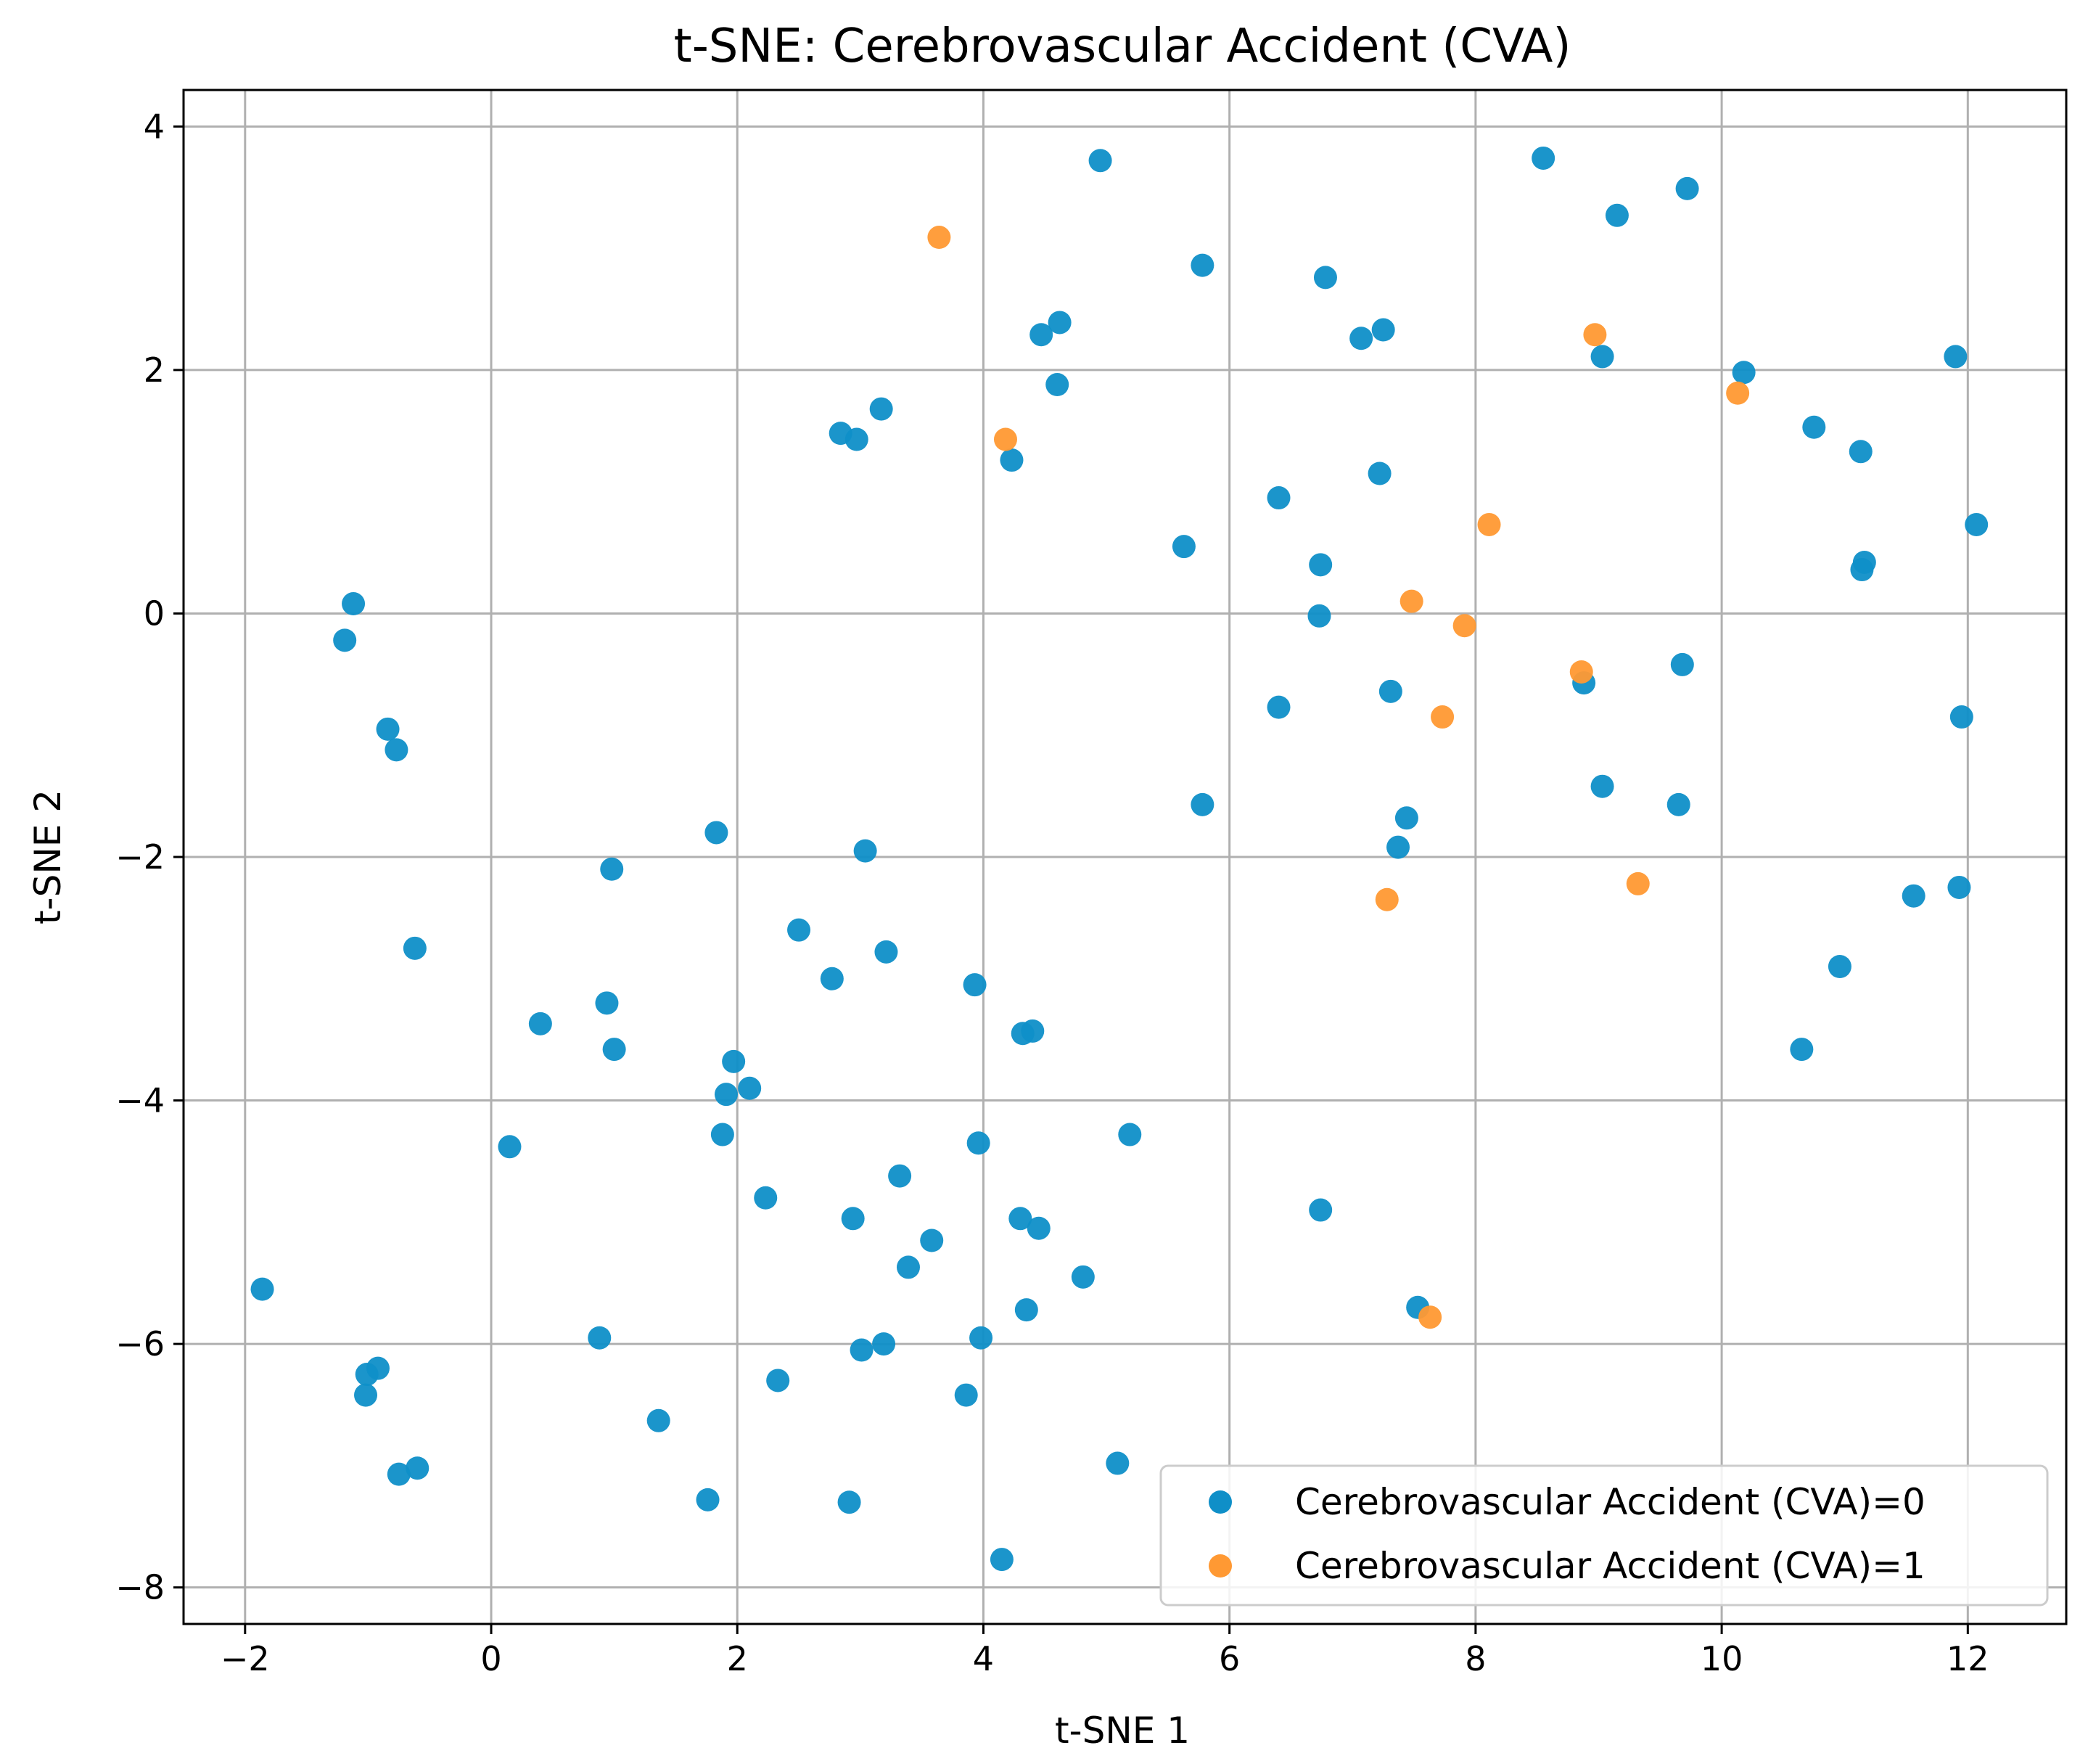 The height and width of the screenshot is (1764, 2088). I want to click on legend-label-cva-0: Cerebrovascular Accident (CVA)=0, so click(1610, 1502).